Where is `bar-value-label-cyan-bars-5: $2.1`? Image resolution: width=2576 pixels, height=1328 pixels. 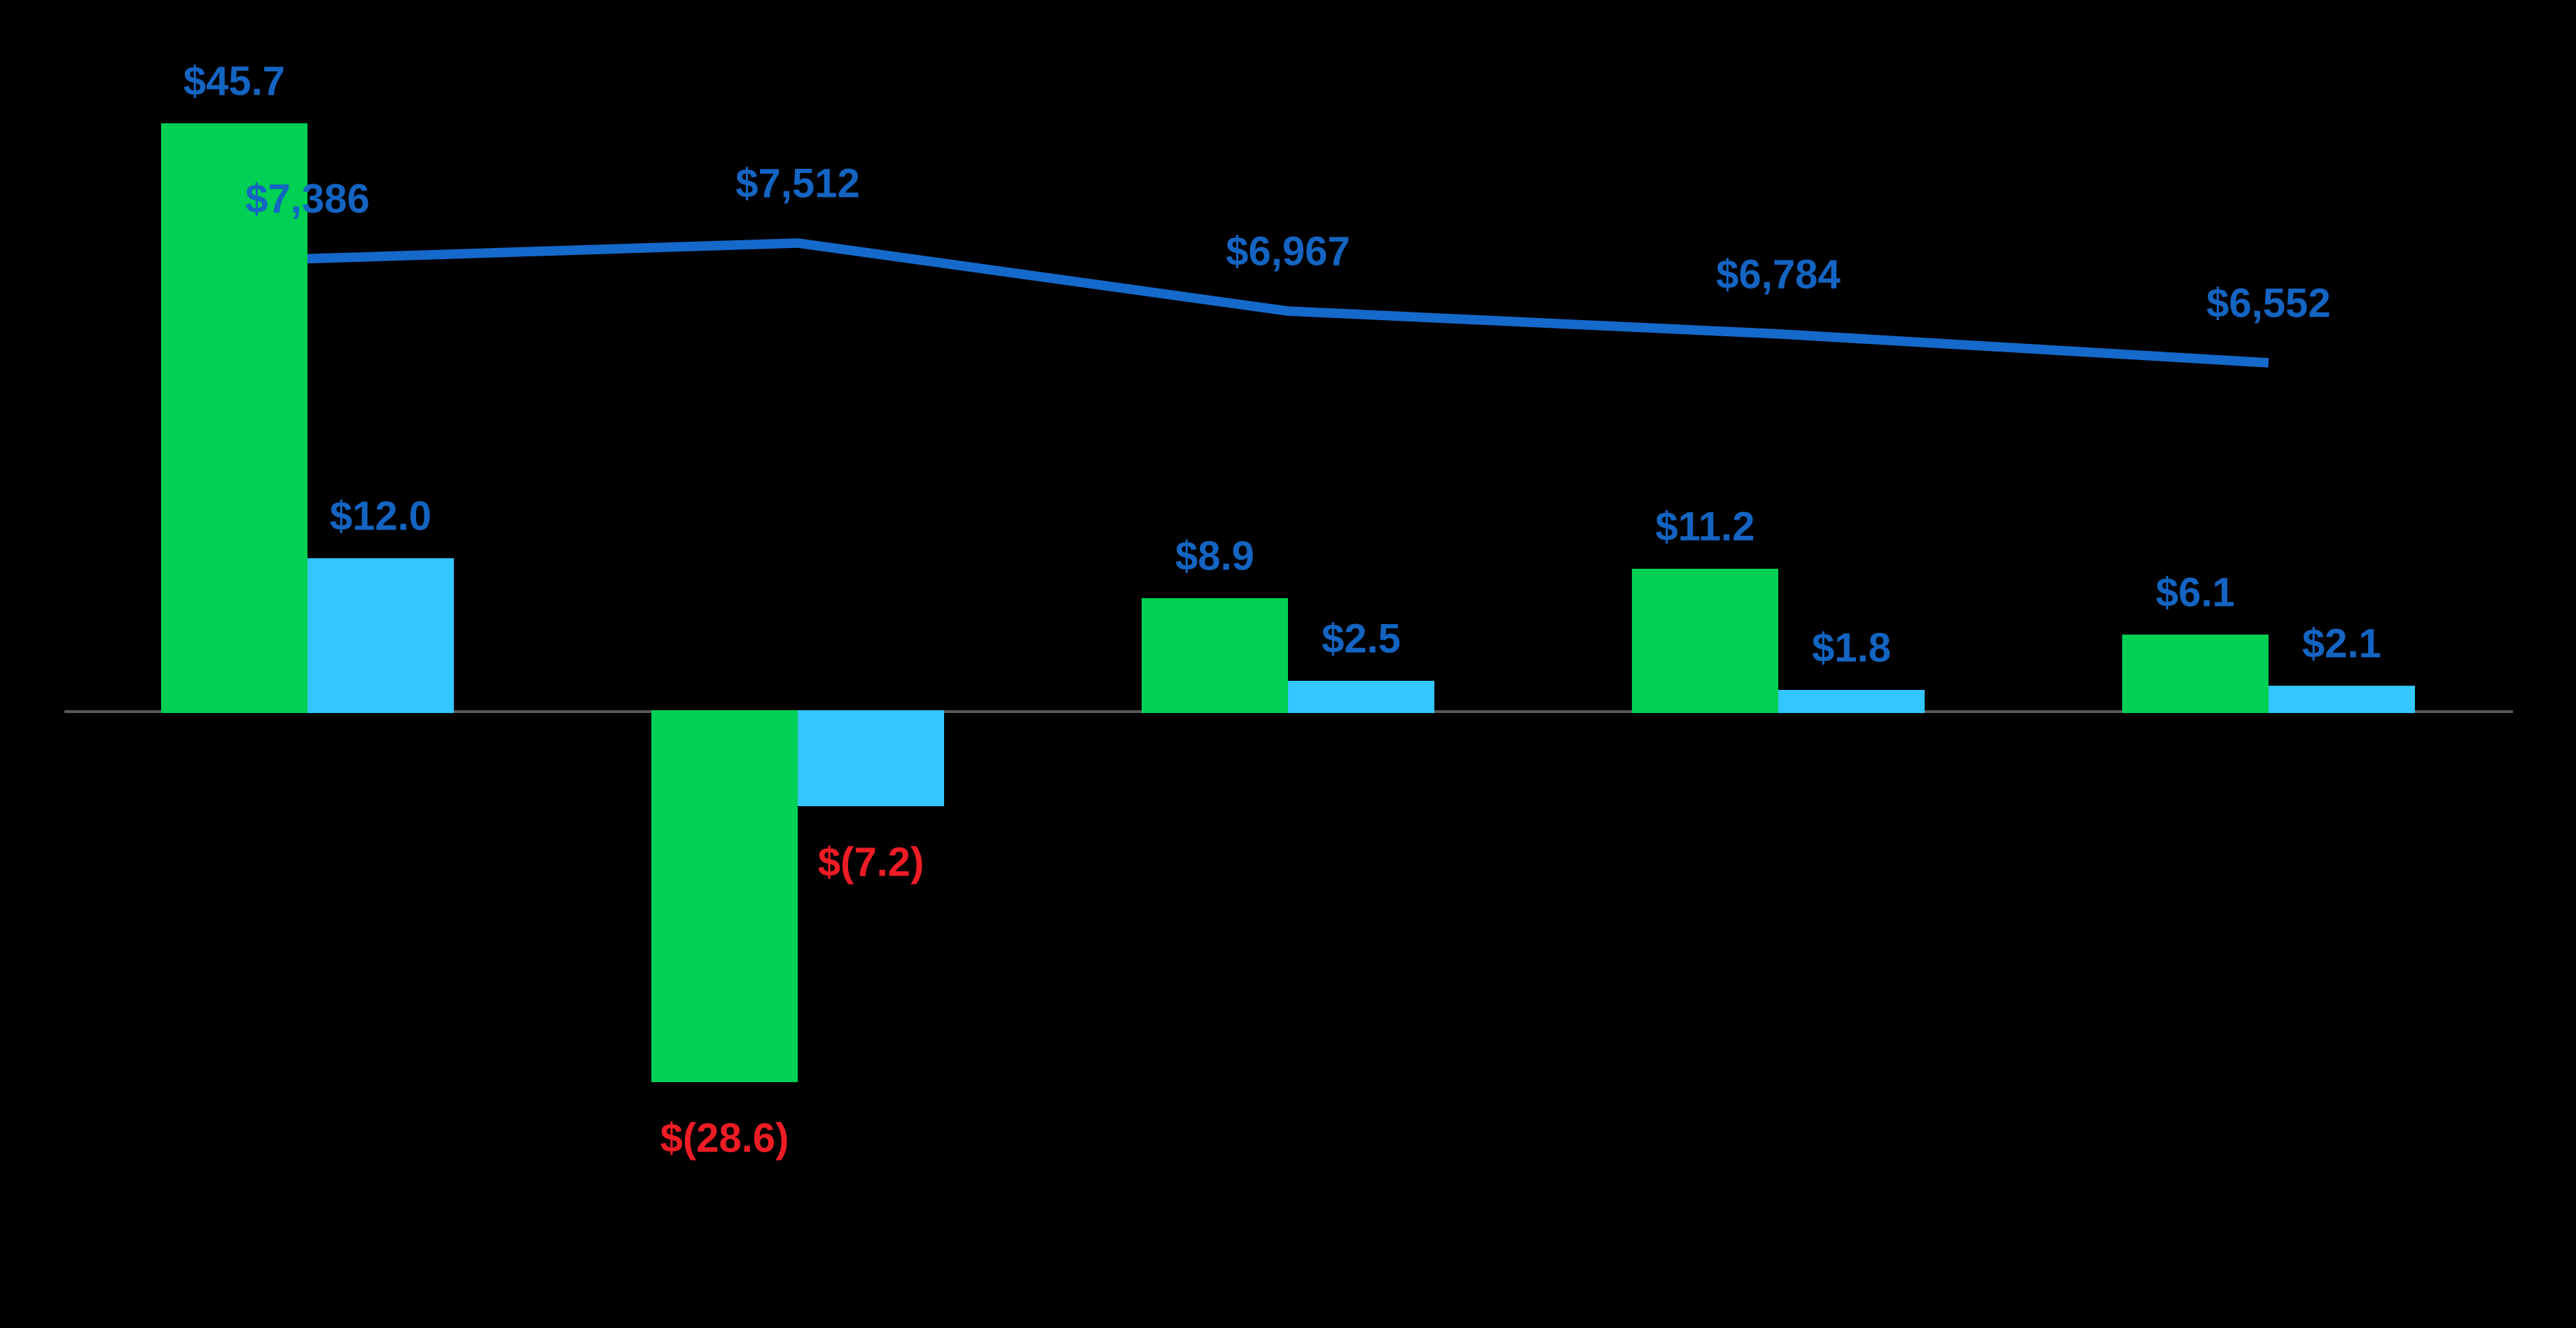 bar-value-label-cyan-bars-5: $2.1 is located at coordinates (2341, 644).